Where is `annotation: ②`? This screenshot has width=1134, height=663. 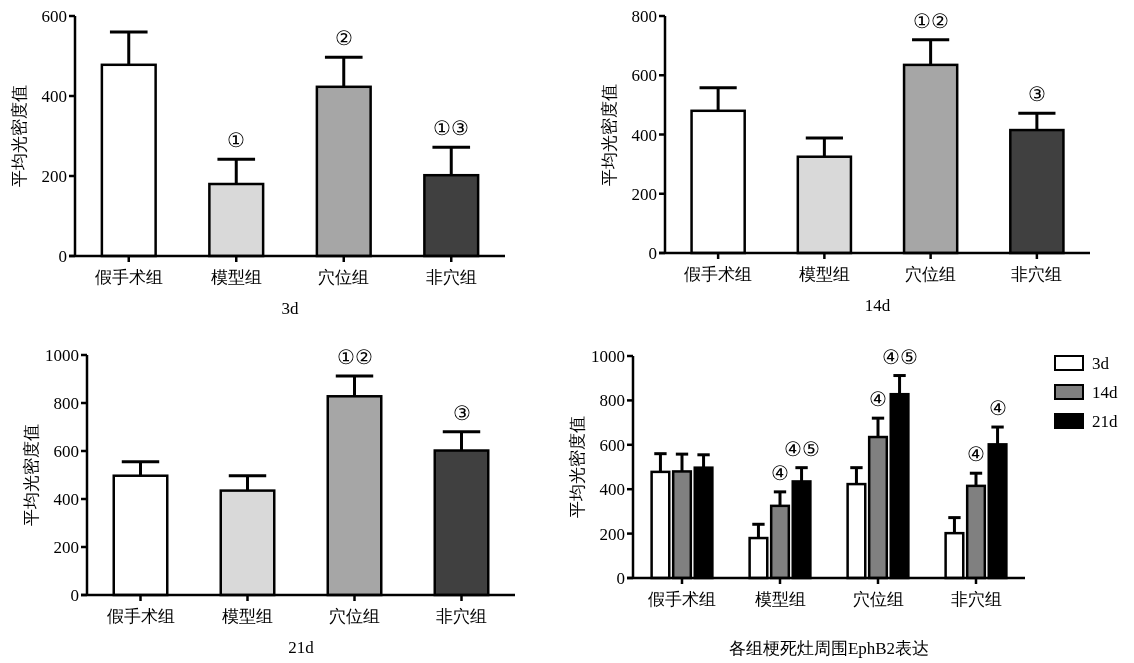 annotation: ② is located at coordinates (343, 38).